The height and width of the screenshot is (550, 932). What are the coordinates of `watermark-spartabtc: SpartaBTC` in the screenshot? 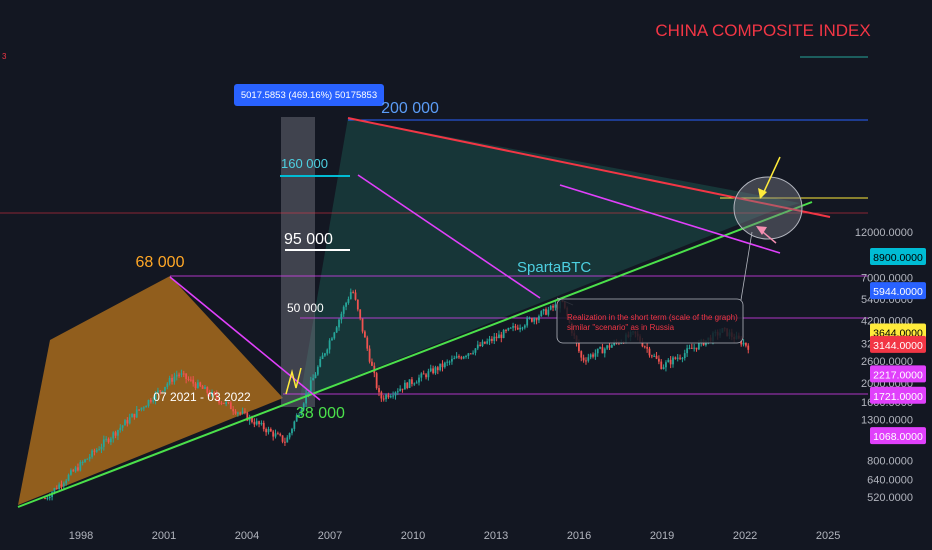 It's located at (554, 267).